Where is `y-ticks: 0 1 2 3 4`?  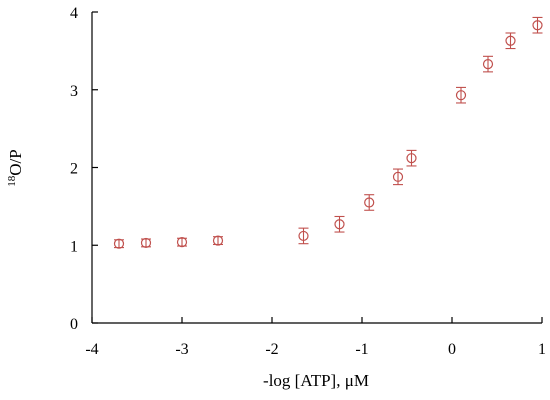 y-ticks: 0 1 2 3 4 is located at coordinates (84, 169).